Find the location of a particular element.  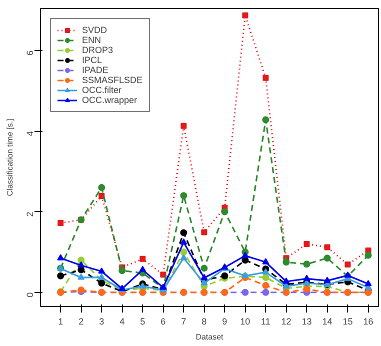

legend-label: ENN is located at coordinates (92, 40).